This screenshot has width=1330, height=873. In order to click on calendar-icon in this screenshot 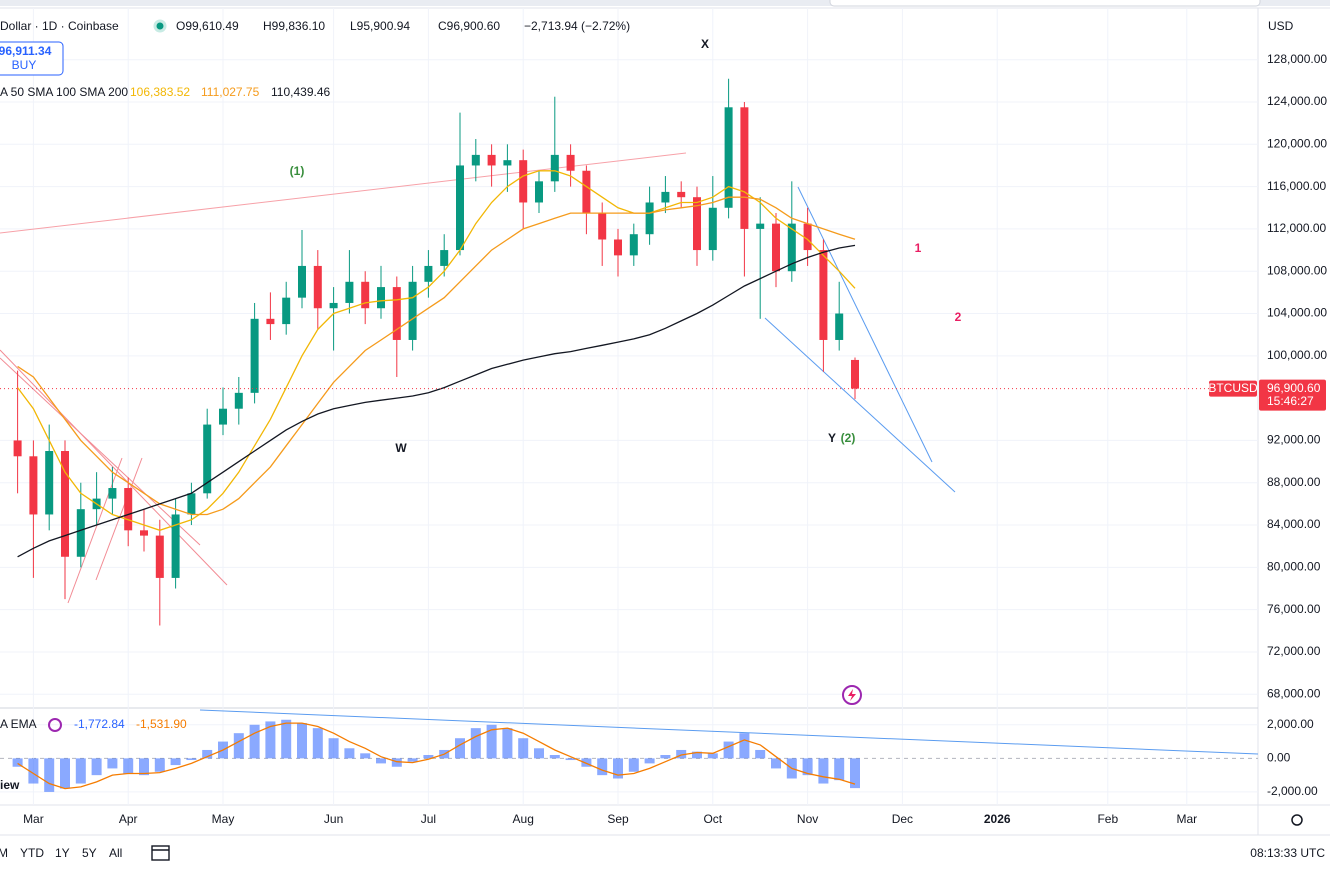, I will do `click(160, 853)`.